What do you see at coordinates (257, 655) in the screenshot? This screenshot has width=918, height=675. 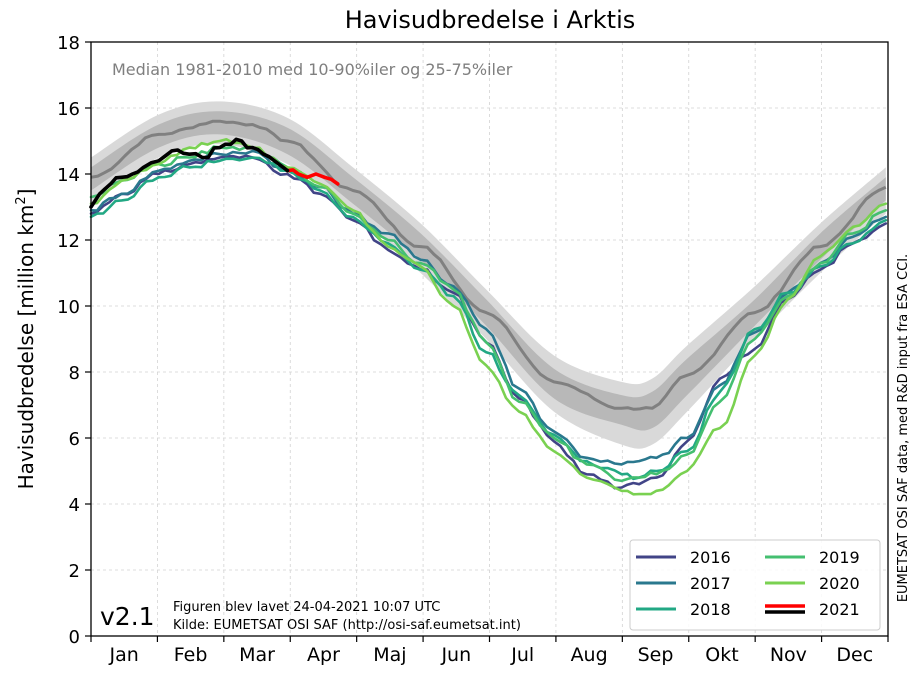 I see `x-tick-label-mar: Mar` at bounding box center [257, 655].